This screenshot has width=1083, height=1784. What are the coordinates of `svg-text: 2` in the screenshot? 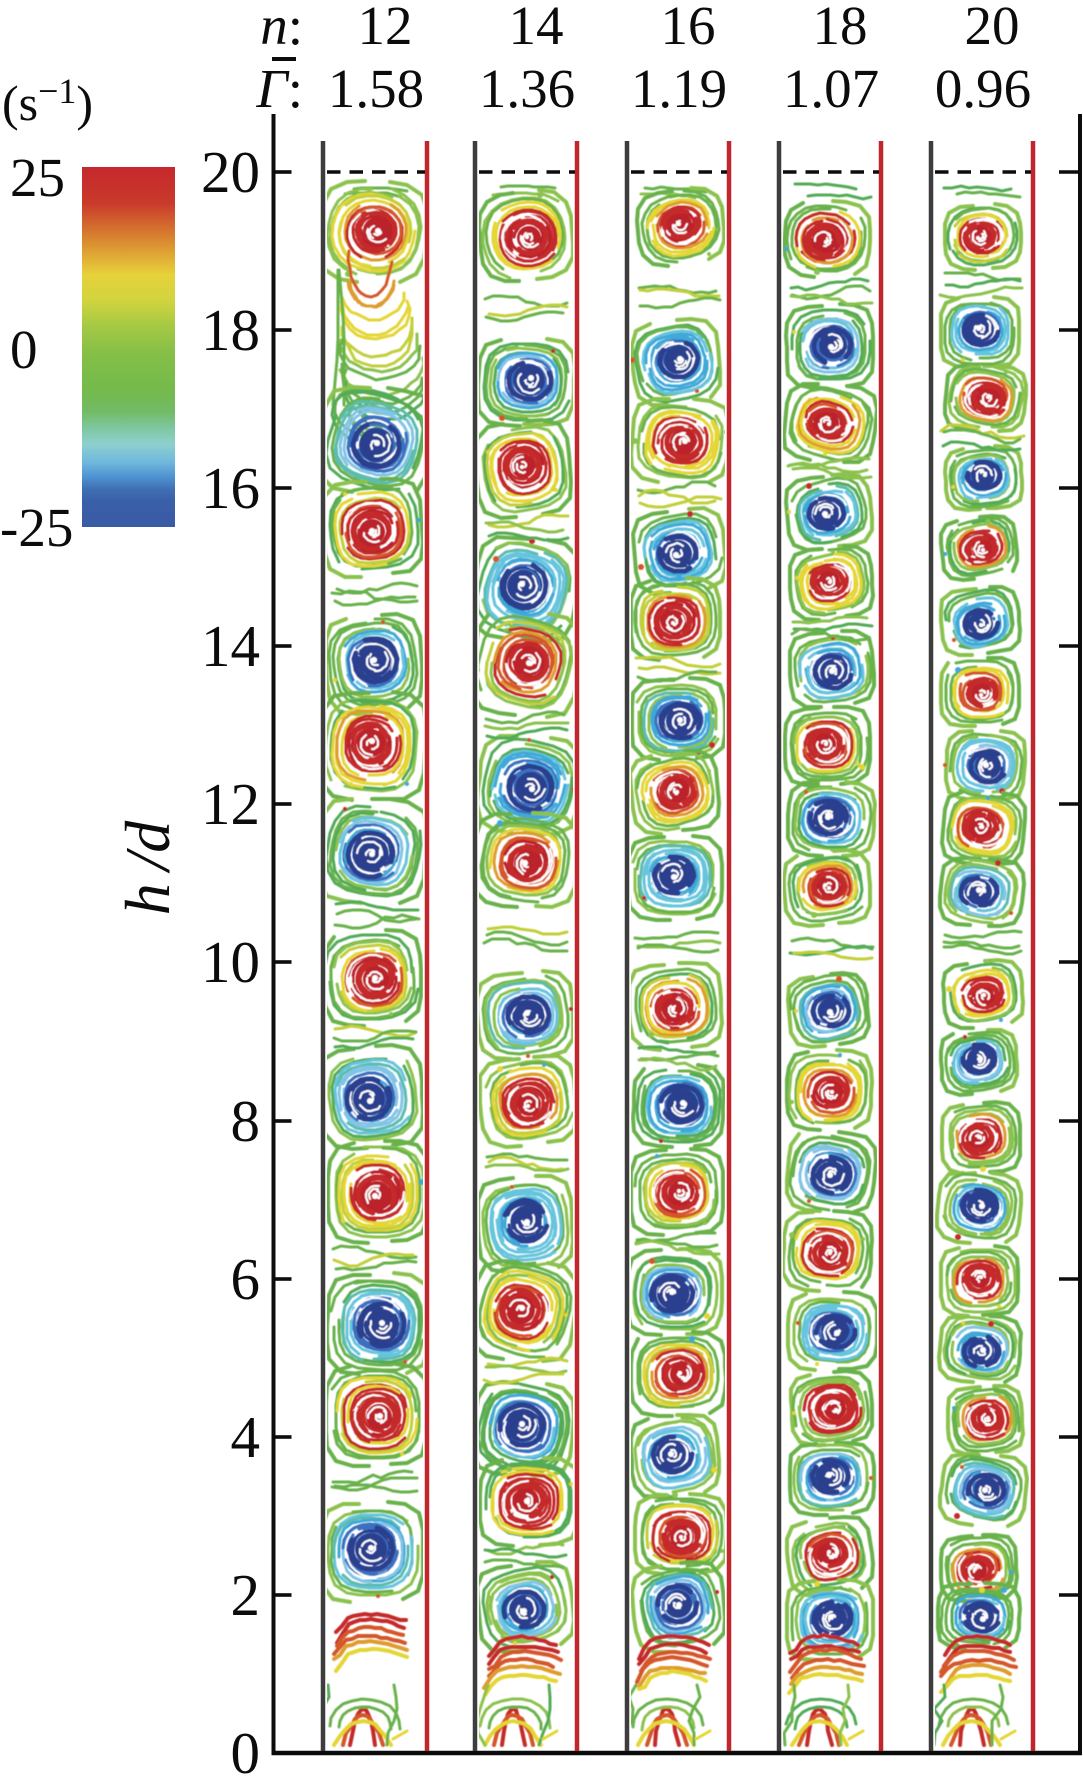 It's located at (246, 1595).